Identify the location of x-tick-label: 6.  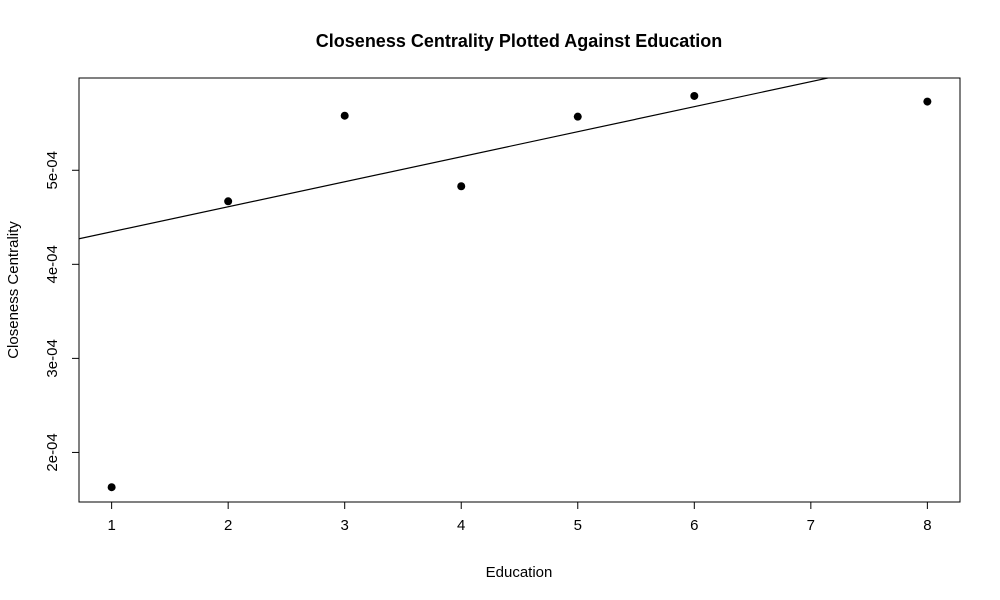
(694, 525).